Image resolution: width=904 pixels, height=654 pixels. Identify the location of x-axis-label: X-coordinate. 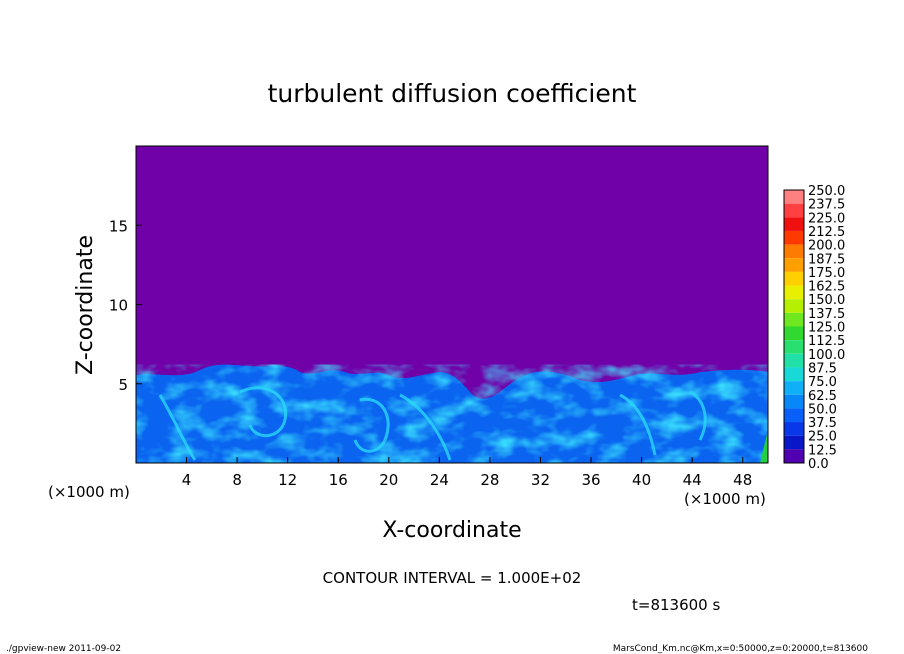
(451, 530).